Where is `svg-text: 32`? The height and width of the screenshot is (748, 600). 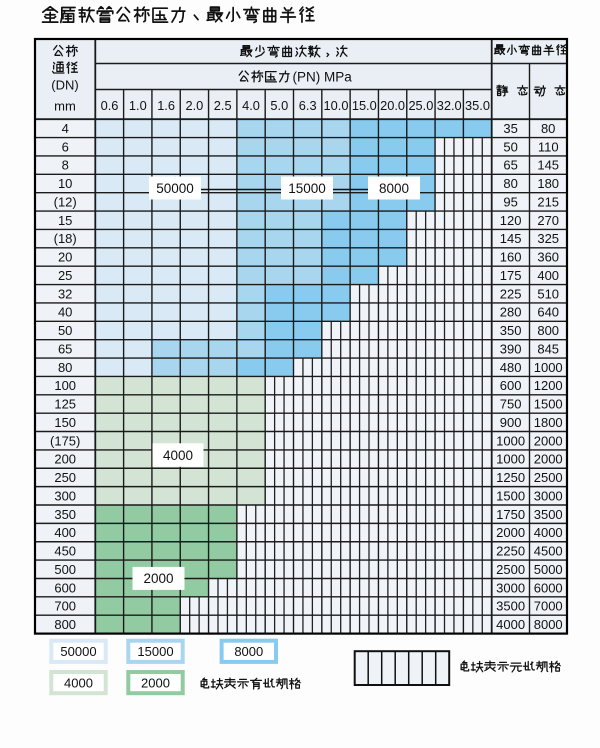
svg-text: 32 is located at coordinates (65, 293).